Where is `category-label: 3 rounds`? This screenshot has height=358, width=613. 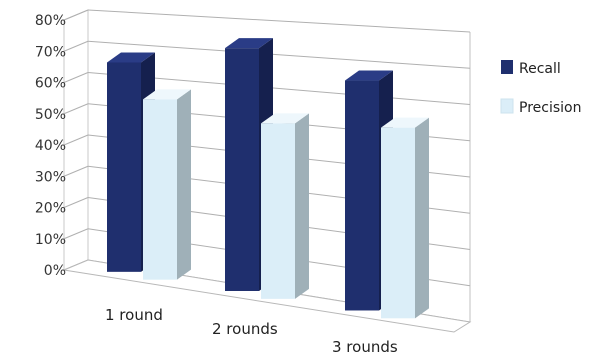
category-label: 3 rounds is located at coordinates (365, 347).